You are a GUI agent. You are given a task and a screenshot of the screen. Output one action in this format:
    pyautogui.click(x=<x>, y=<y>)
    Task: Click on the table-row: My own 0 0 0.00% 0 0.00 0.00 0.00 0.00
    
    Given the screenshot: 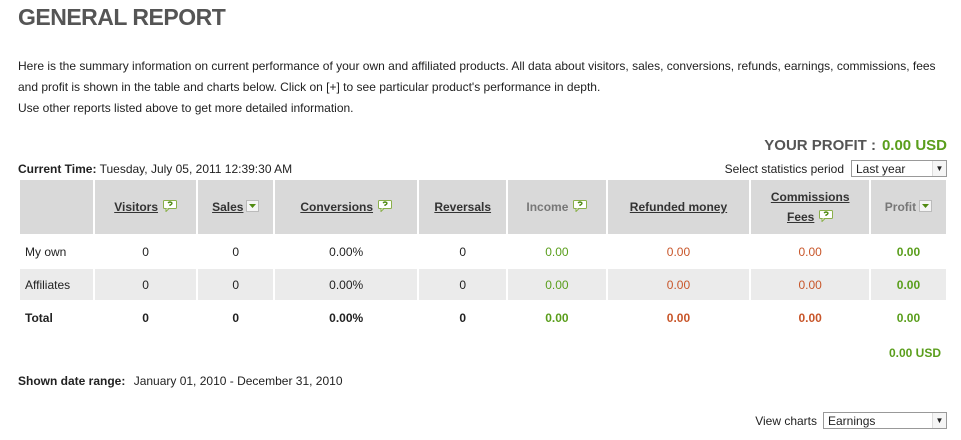 What is the action you would take?
    pyautogui.click(x=483, y=251)
    